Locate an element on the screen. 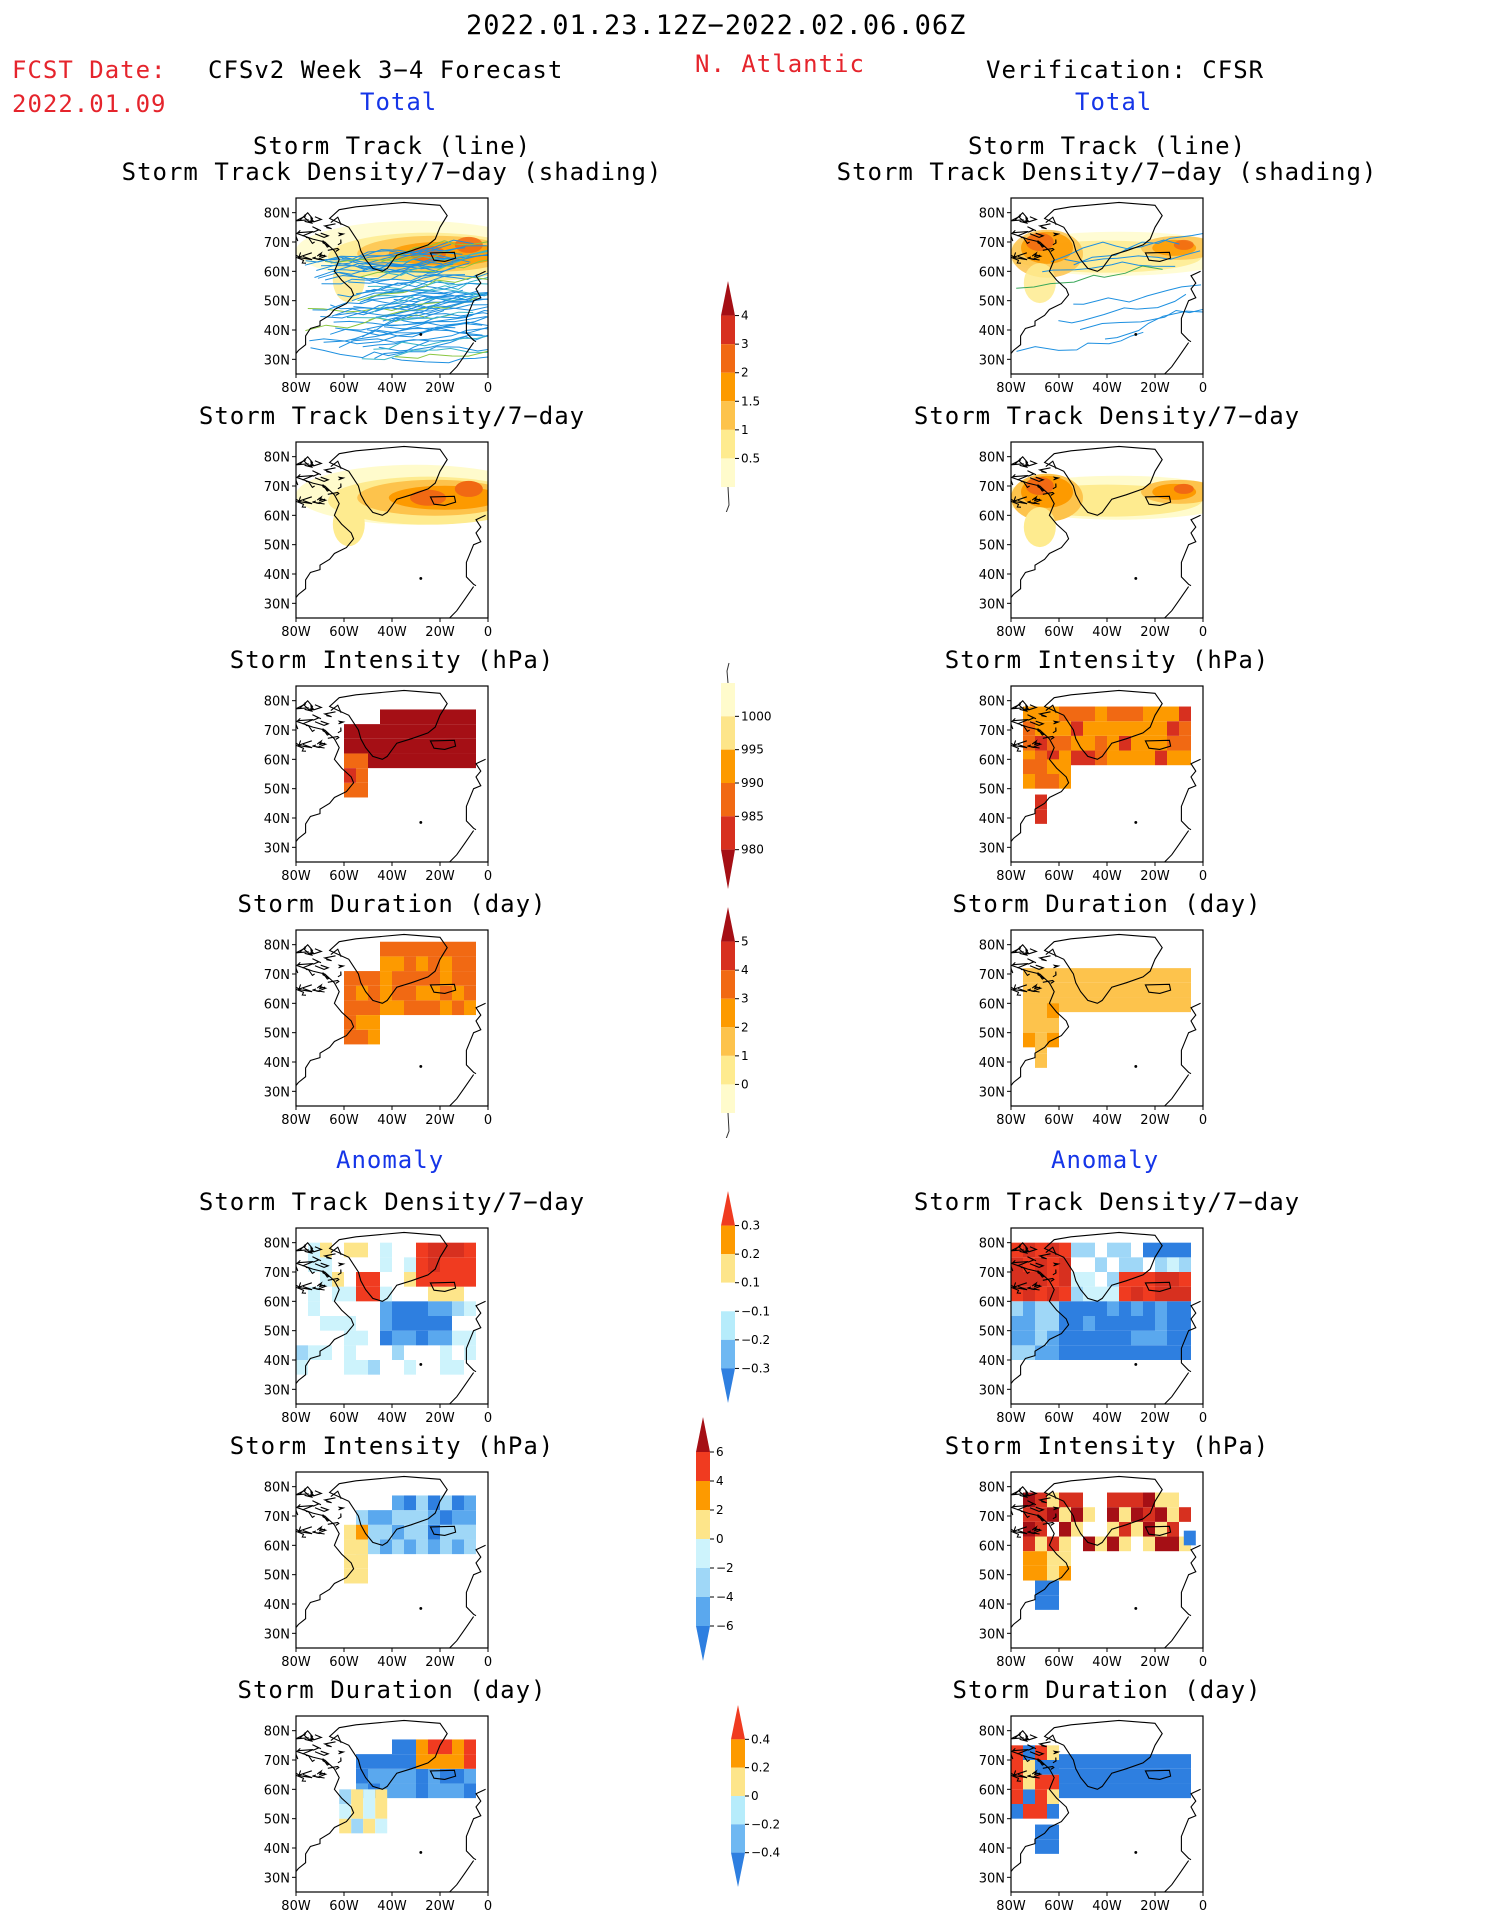 The image size is (1487, 1925). colorbar-tick-label: 0.5 is located at coordinates (750, 458).